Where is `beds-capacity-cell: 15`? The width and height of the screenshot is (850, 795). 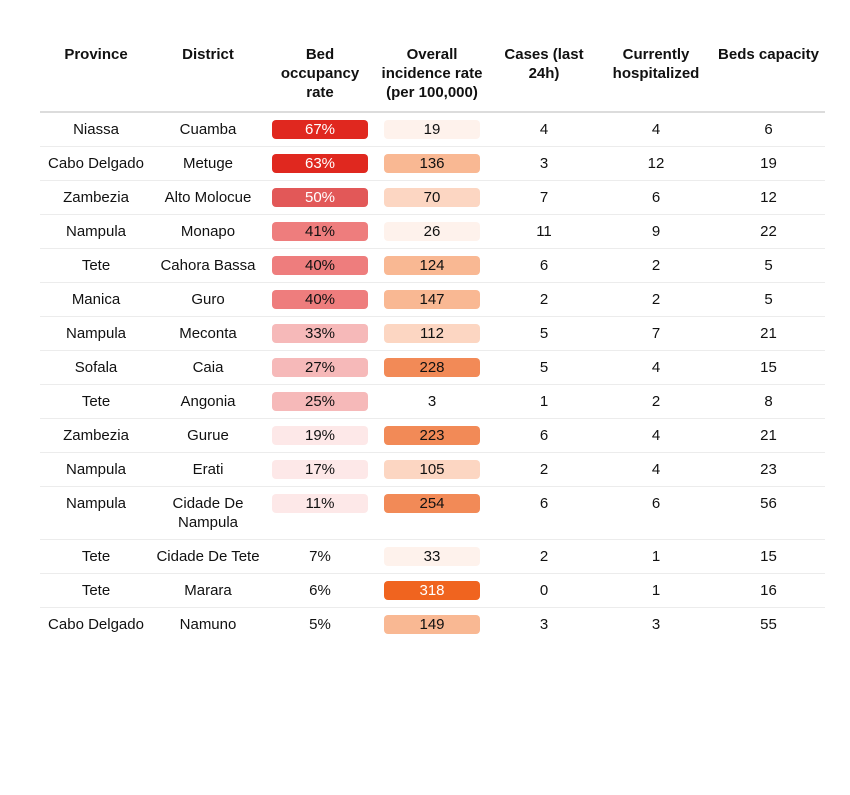 beds-capacity-cell: 15 is located at coordinates (768, 367).